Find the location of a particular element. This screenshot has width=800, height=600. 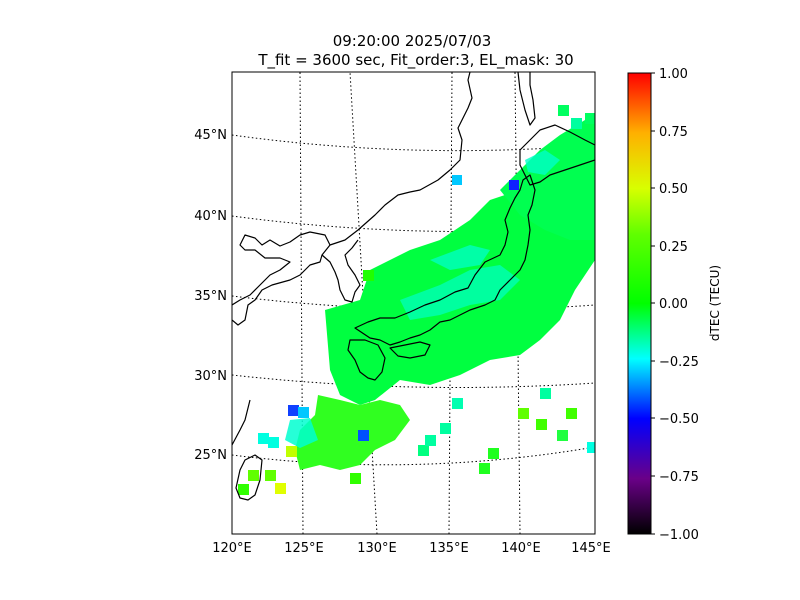

coast-taiwan is located at coordinates (249, 477).